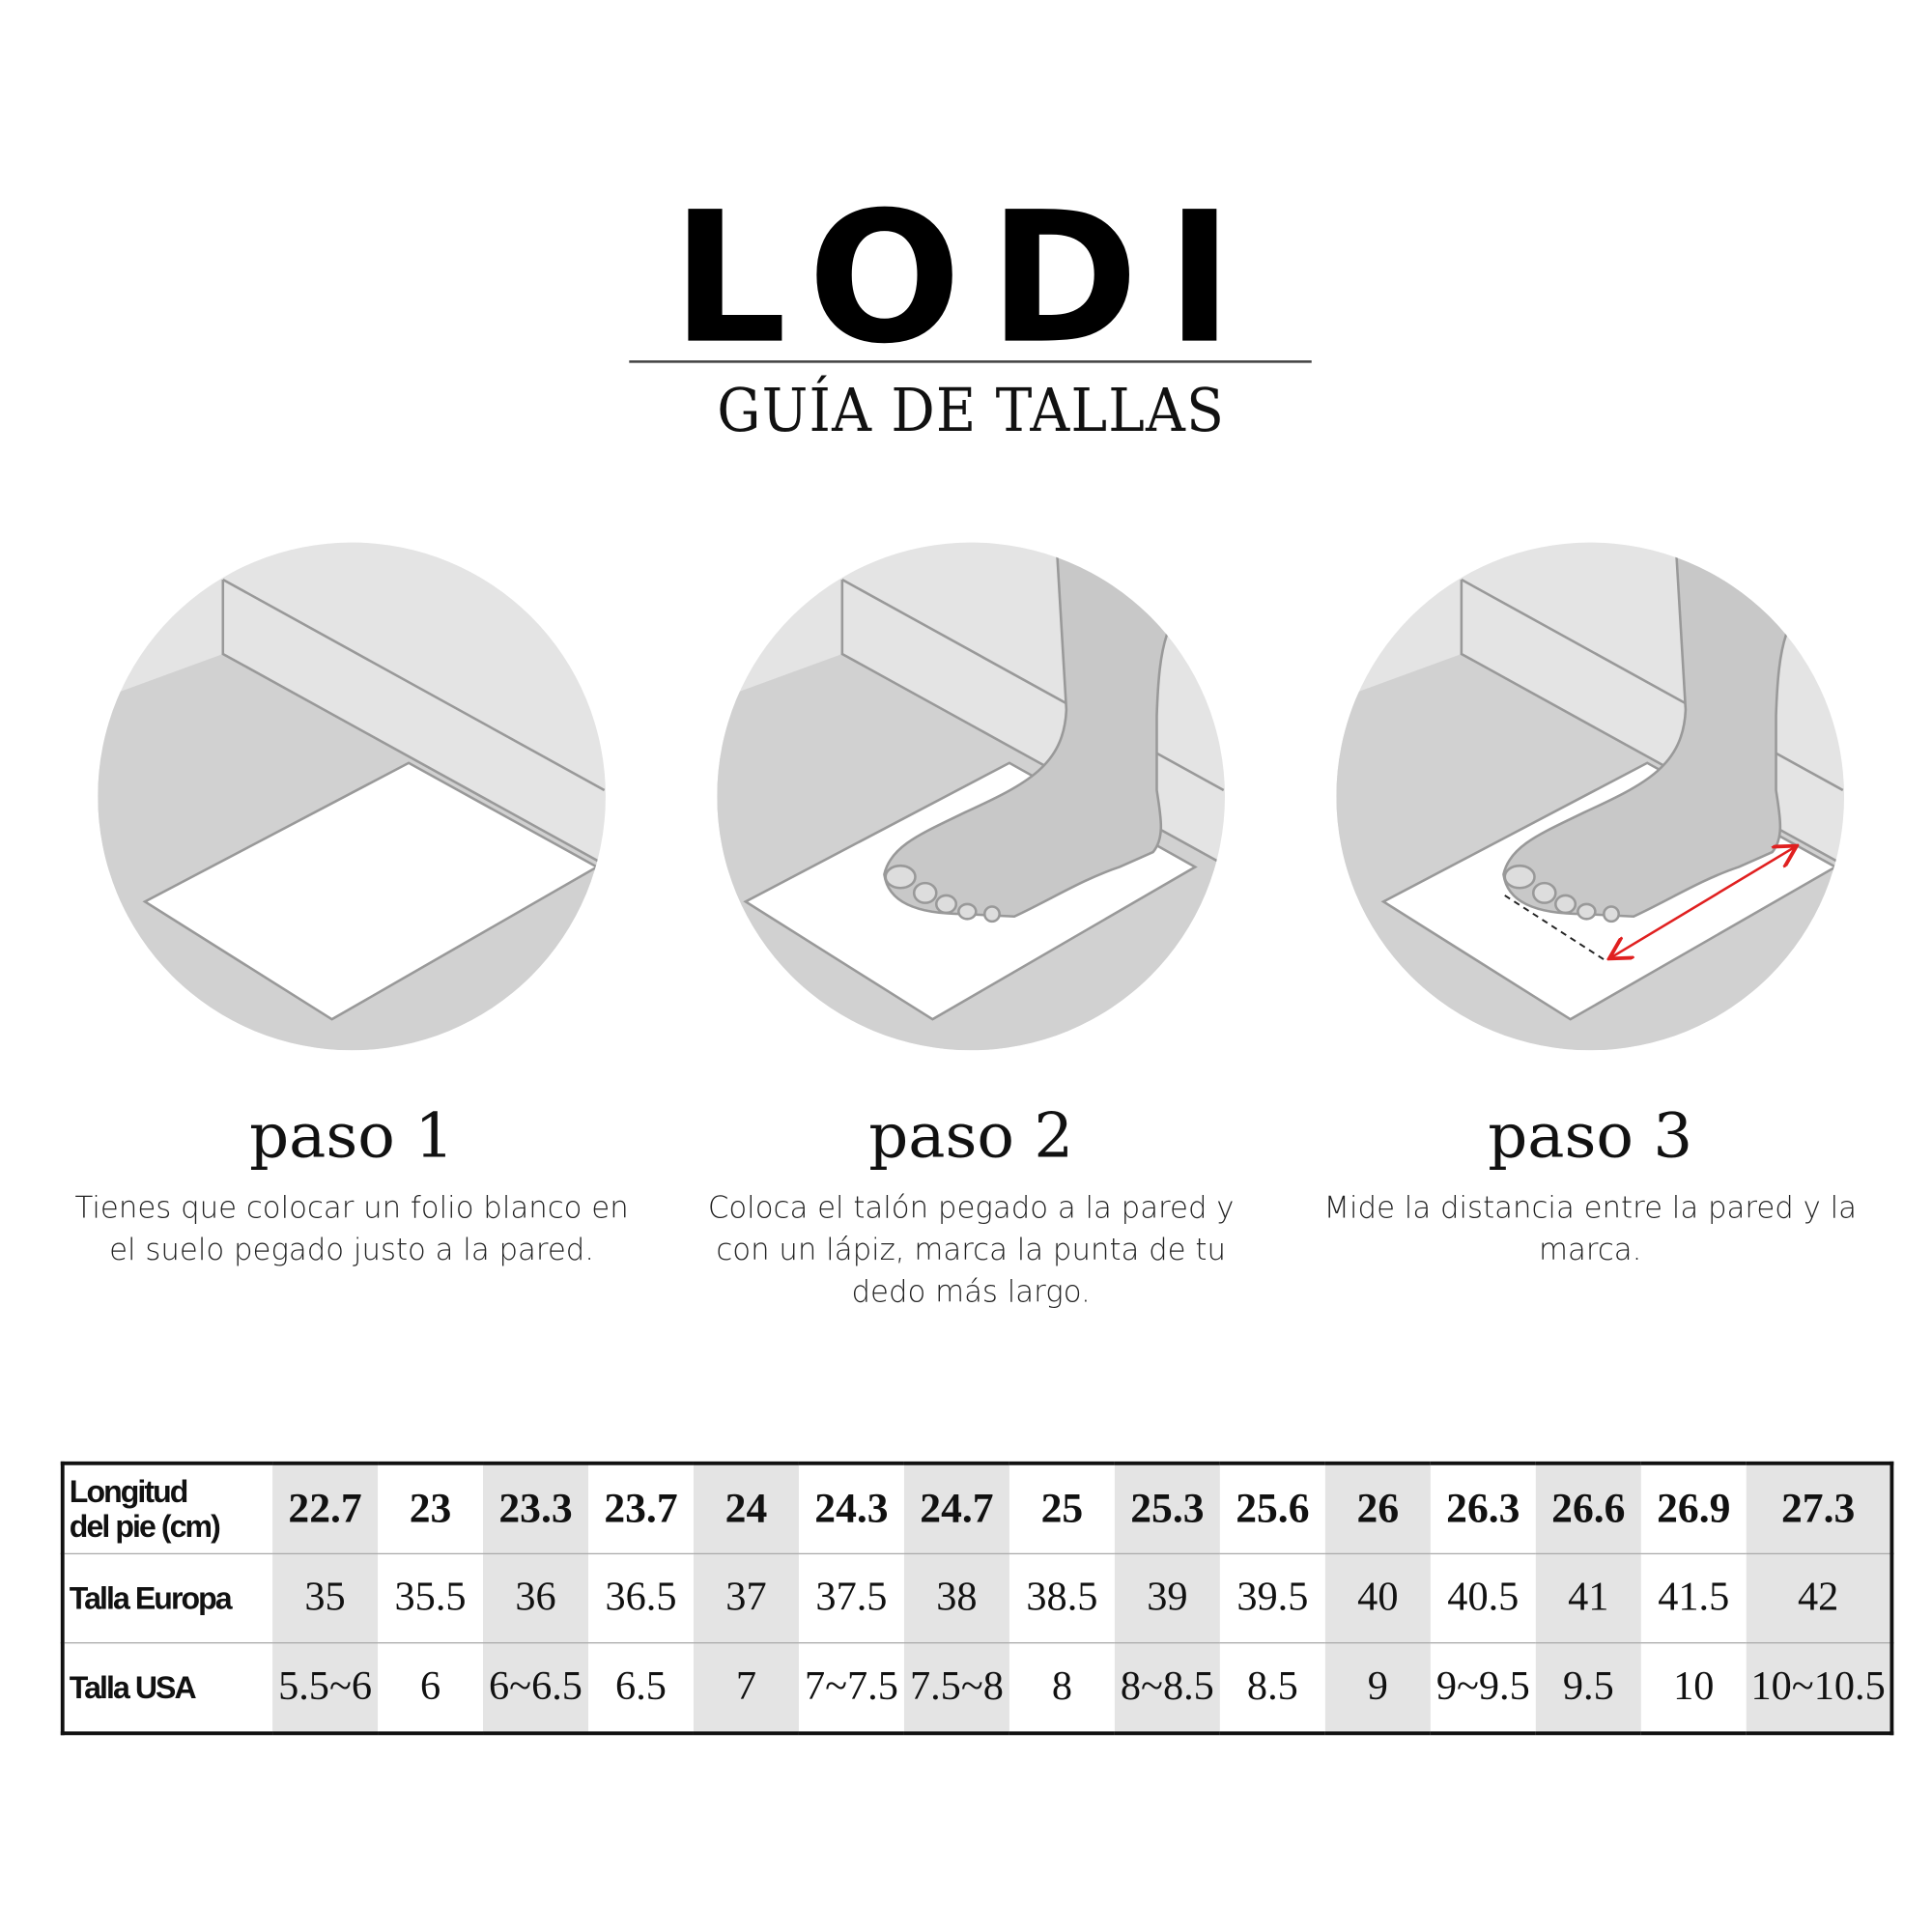 The width and height of the screenshot is (1932, 1932). I want to click on table-cell: 24.7, so click(956, 1508).